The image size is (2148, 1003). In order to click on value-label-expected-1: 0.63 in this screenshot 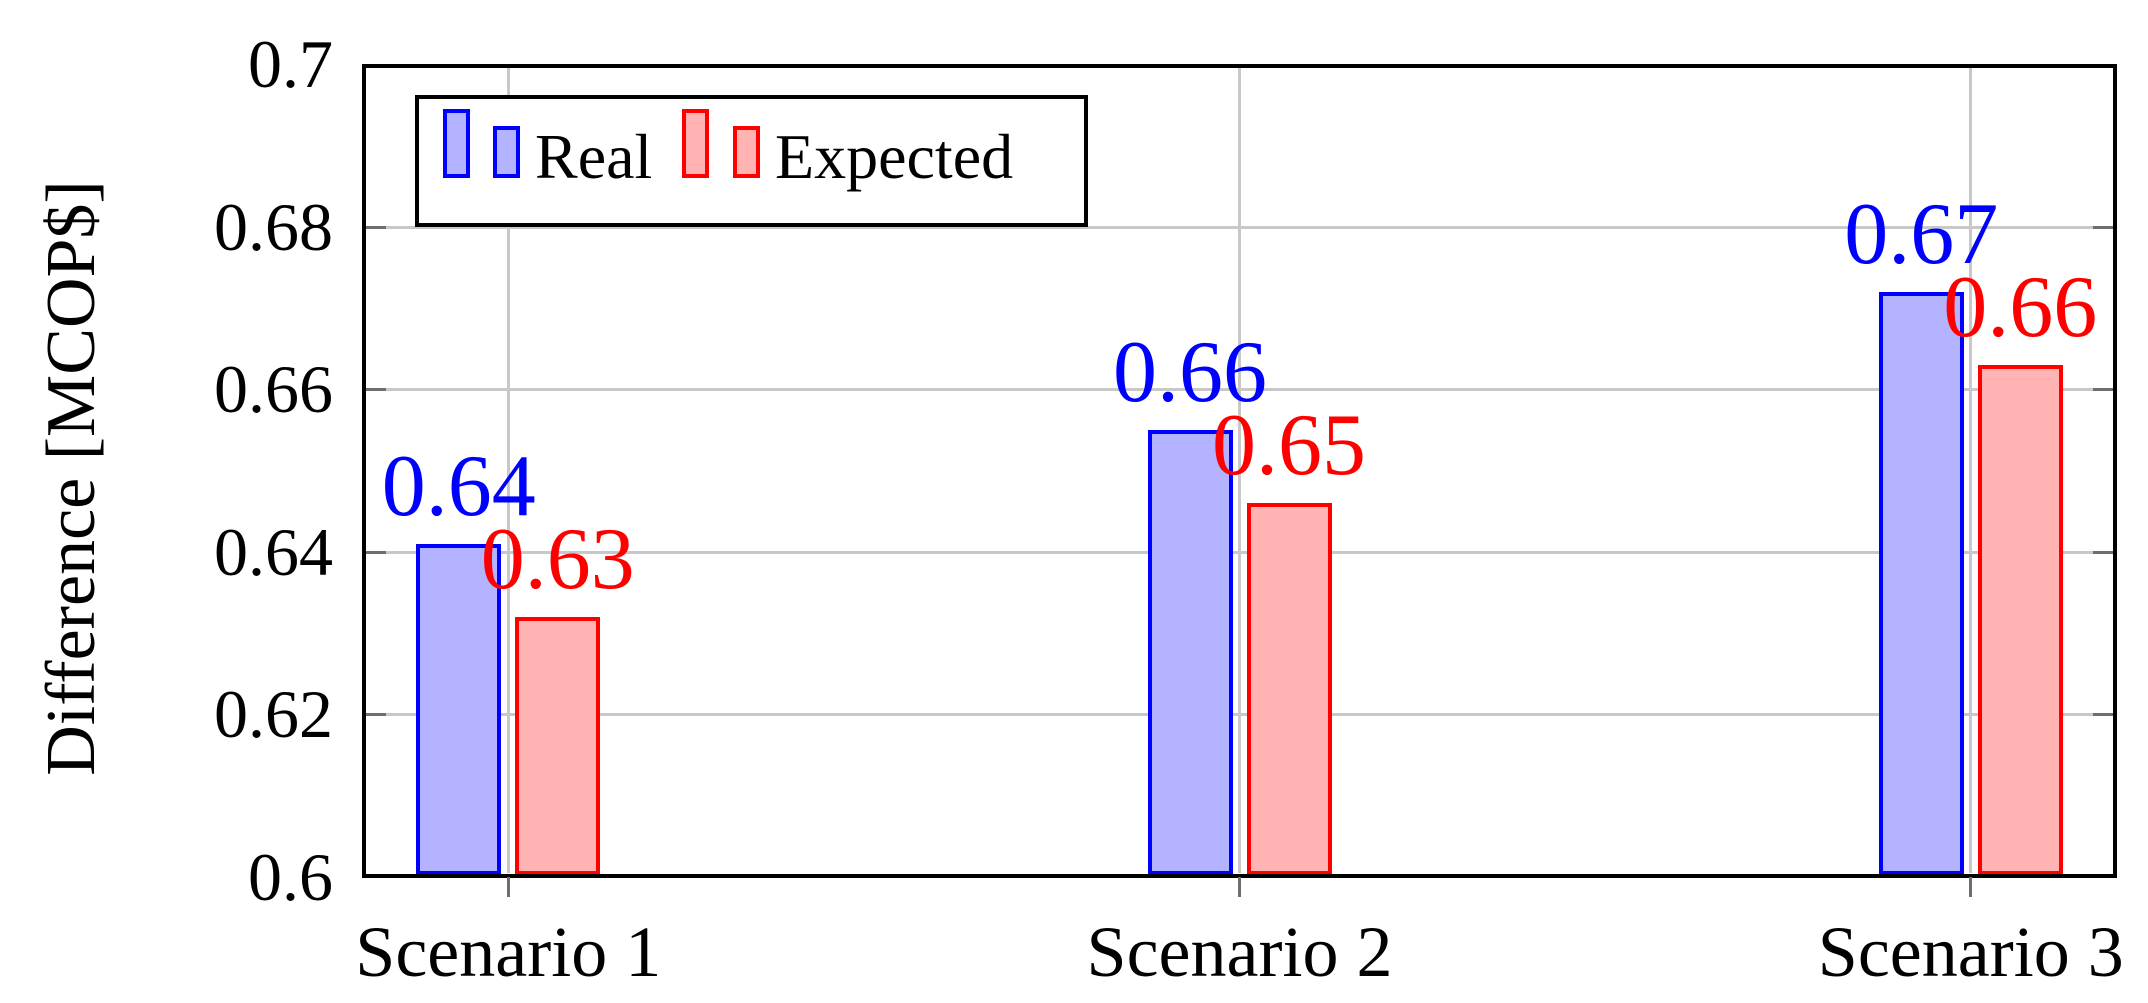, I will do `click(557, 559)`.